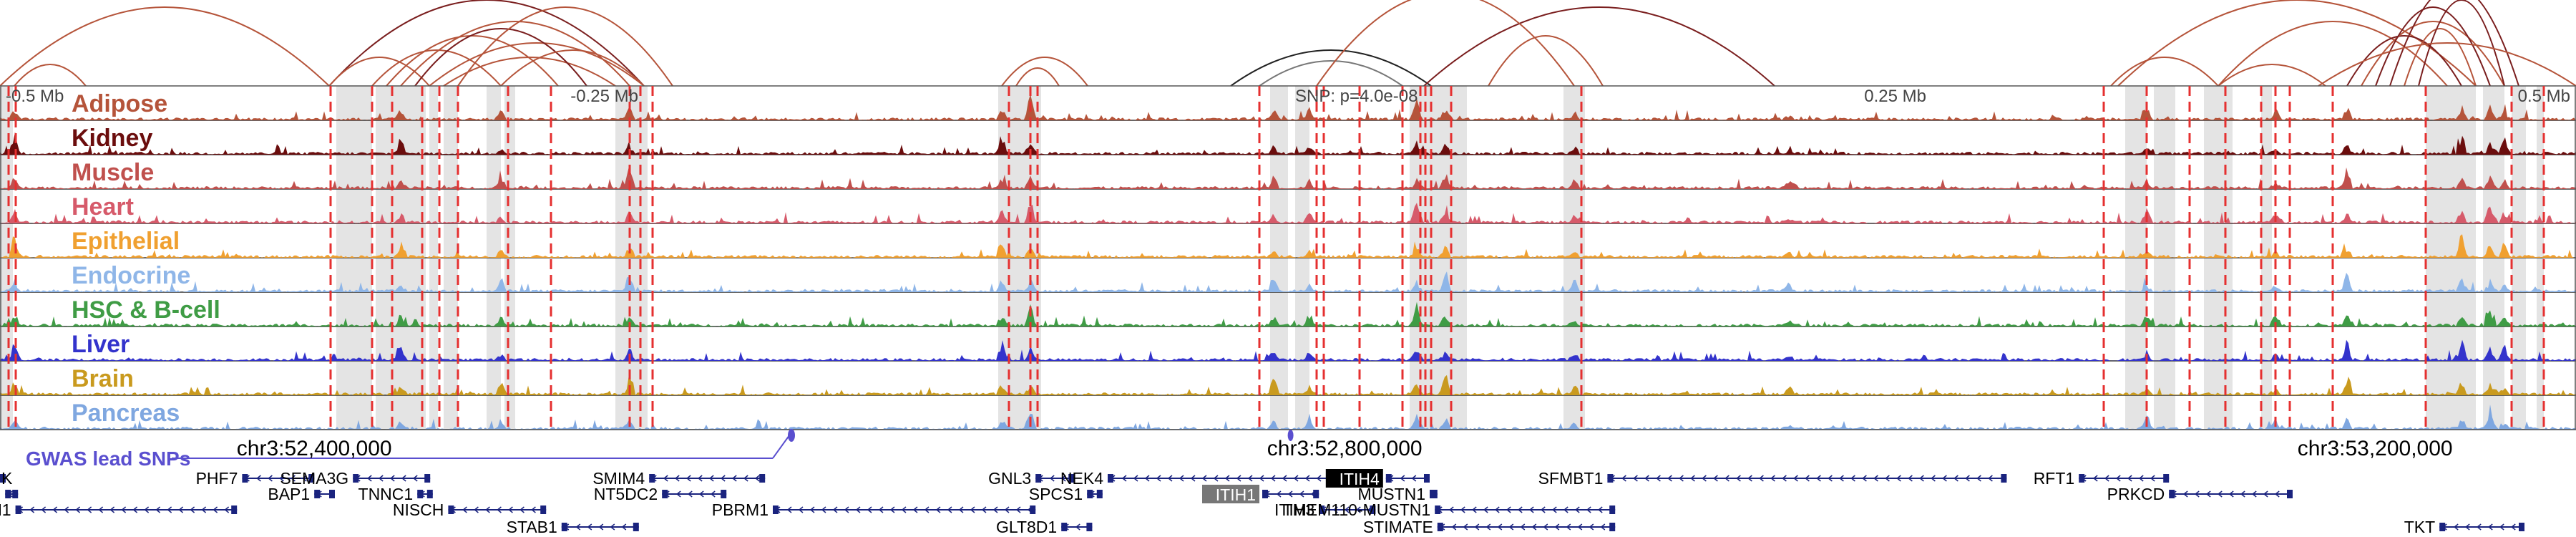 The height and width of the screenshot is (537, 2576). I want to click on gene-nt5dc2: NT5DC2, so click(660, 494).